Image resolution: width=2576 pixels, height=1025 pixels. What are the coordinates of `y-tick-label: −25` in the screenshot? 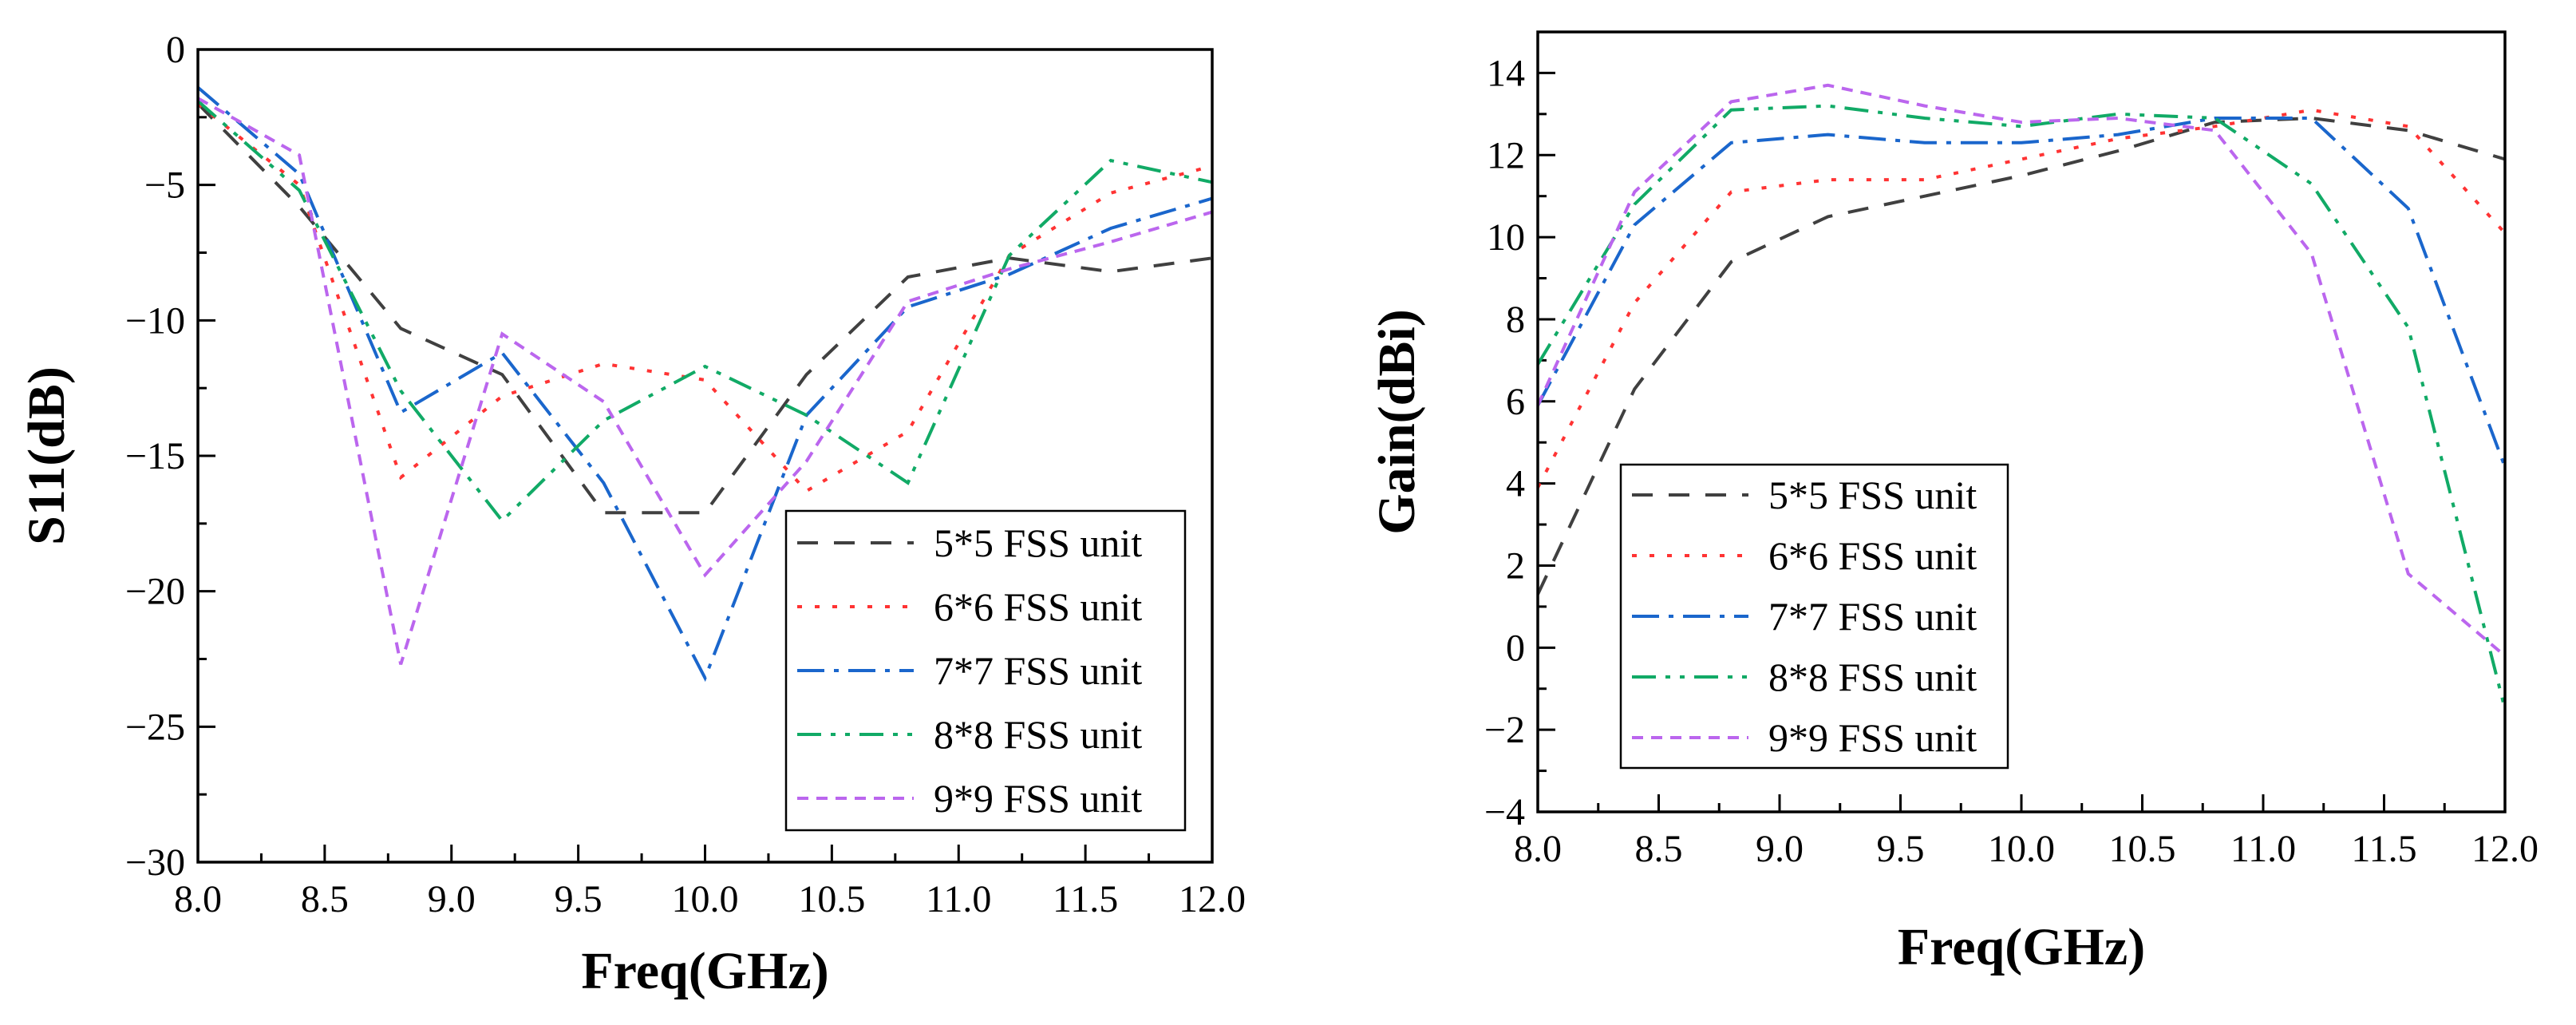 It's located at (155, 727).